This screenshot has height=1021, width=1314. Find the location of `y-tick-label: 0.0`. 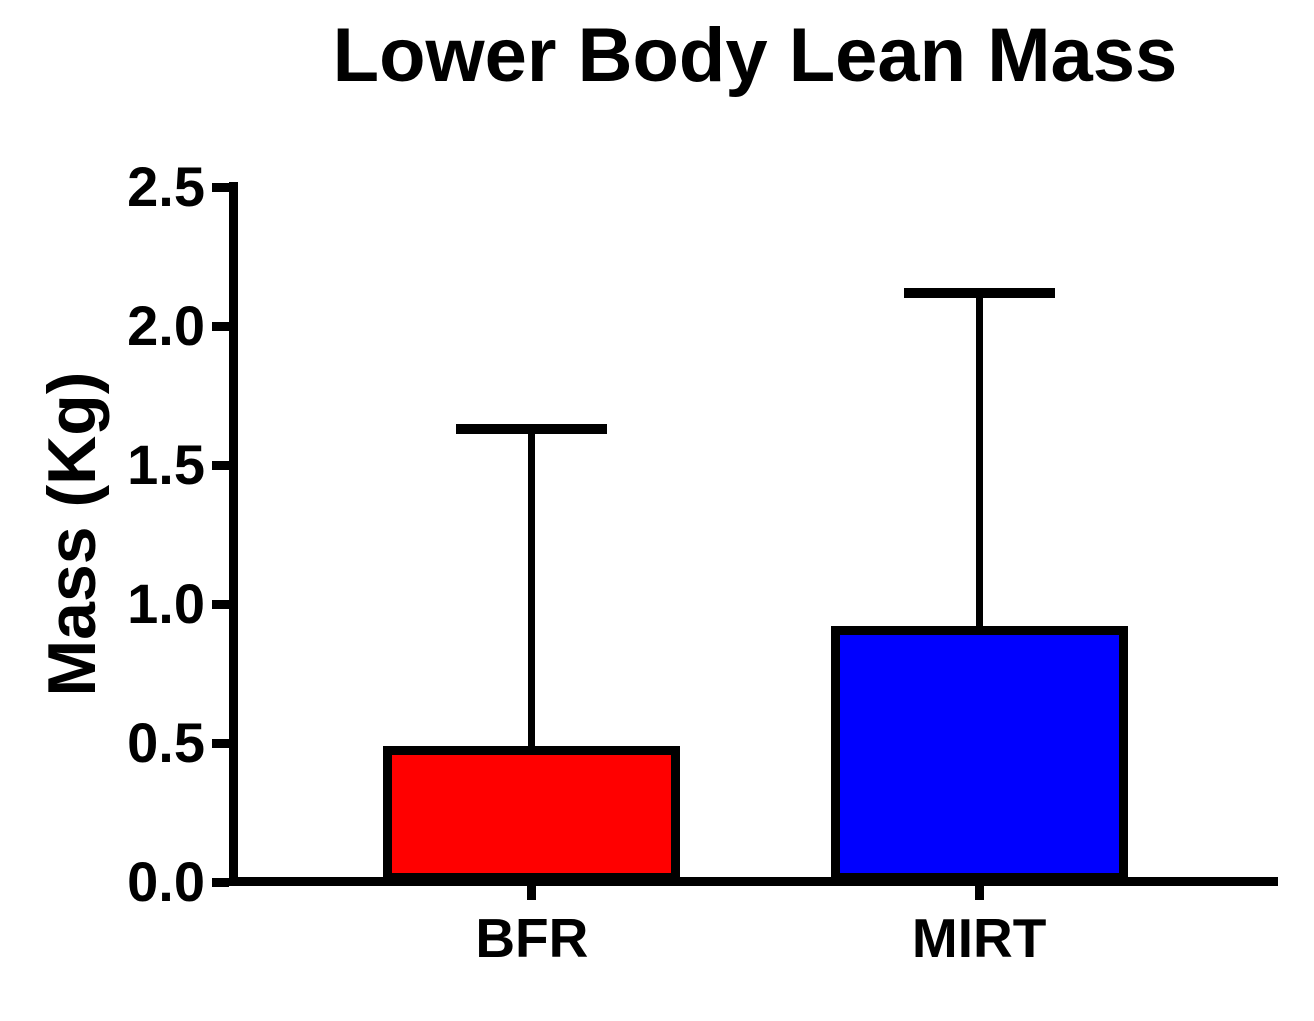

y-tick-label: 0.0 is located at coordinates (166, 881).